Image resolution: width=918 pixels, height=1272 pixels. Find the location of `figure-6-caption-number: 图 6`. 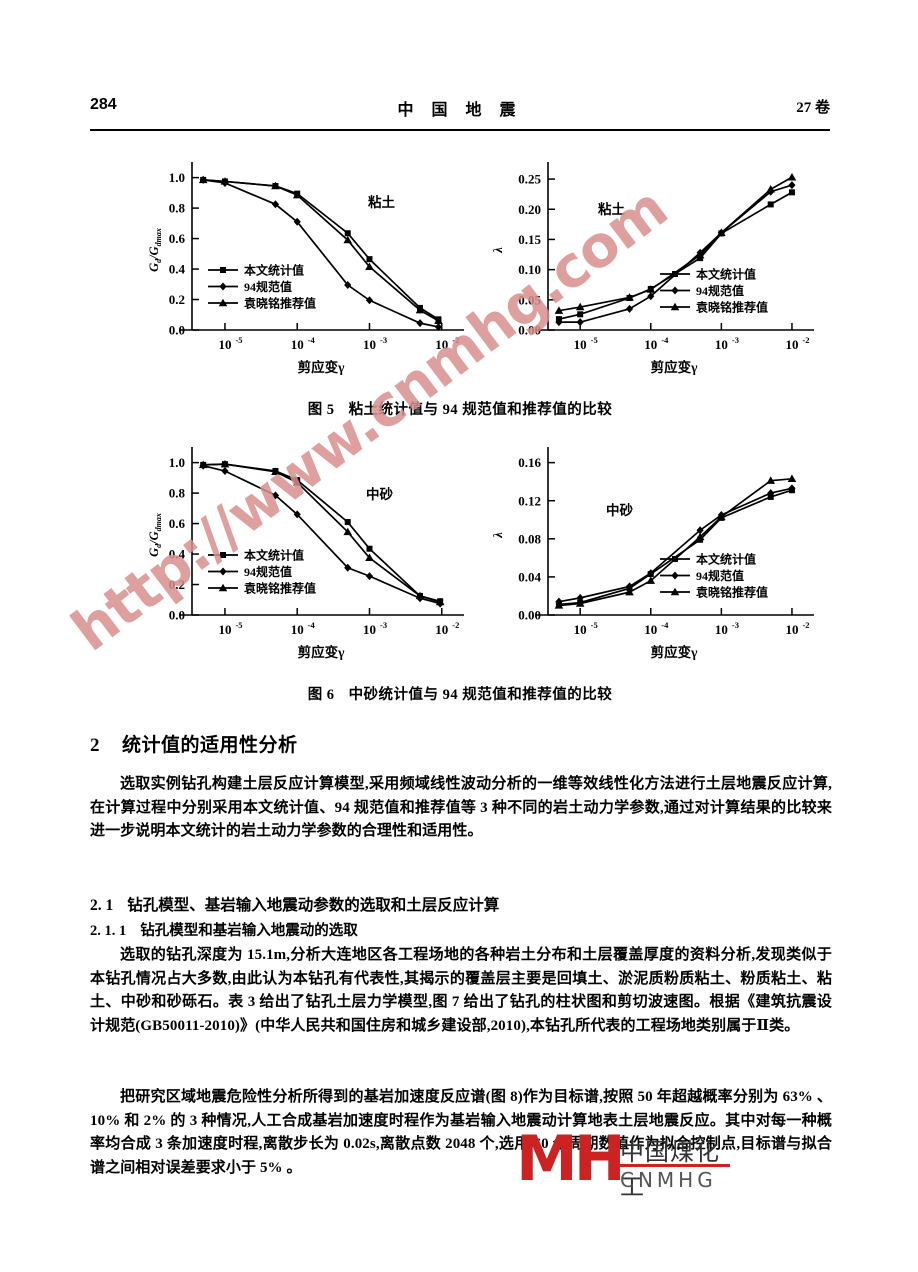

figure-6-caption-number: 图 6 is located at coordinates (321, 695).